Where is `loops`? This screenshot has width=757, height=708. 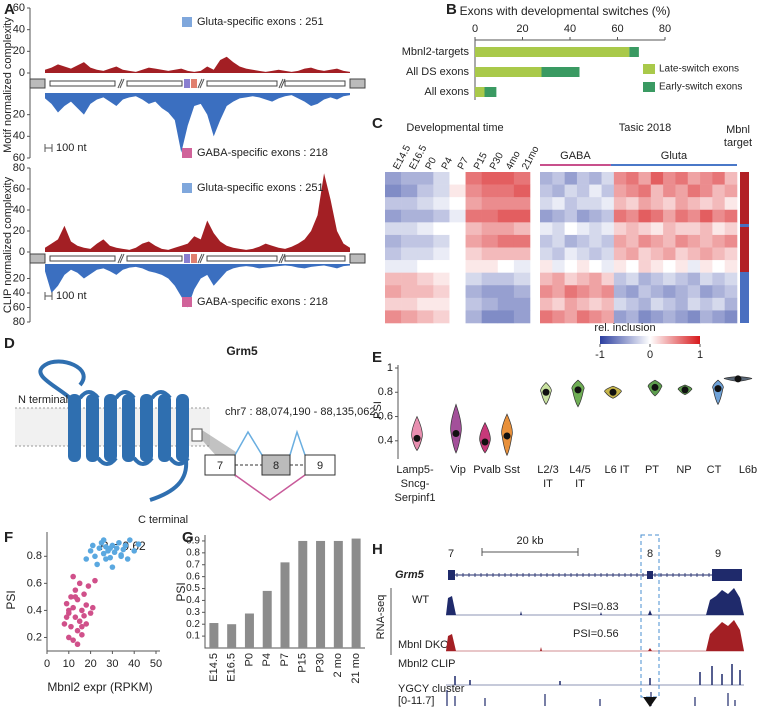 loops is located at coordinates (134, 428).